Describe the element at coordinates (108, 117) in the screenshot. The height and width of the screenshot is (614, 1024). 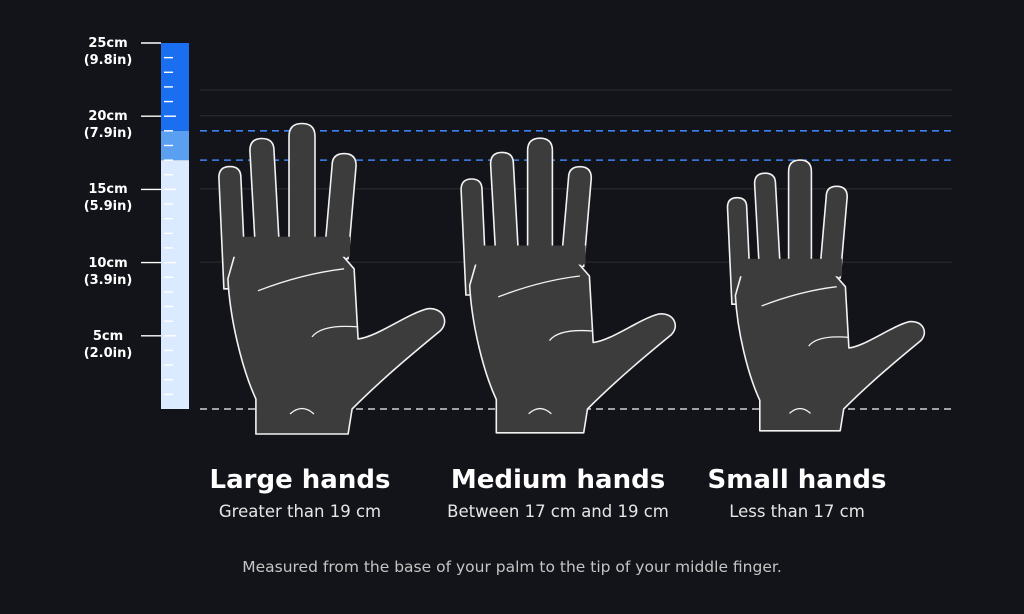
I see `ruler-mark-cm: 20cm` at that location.